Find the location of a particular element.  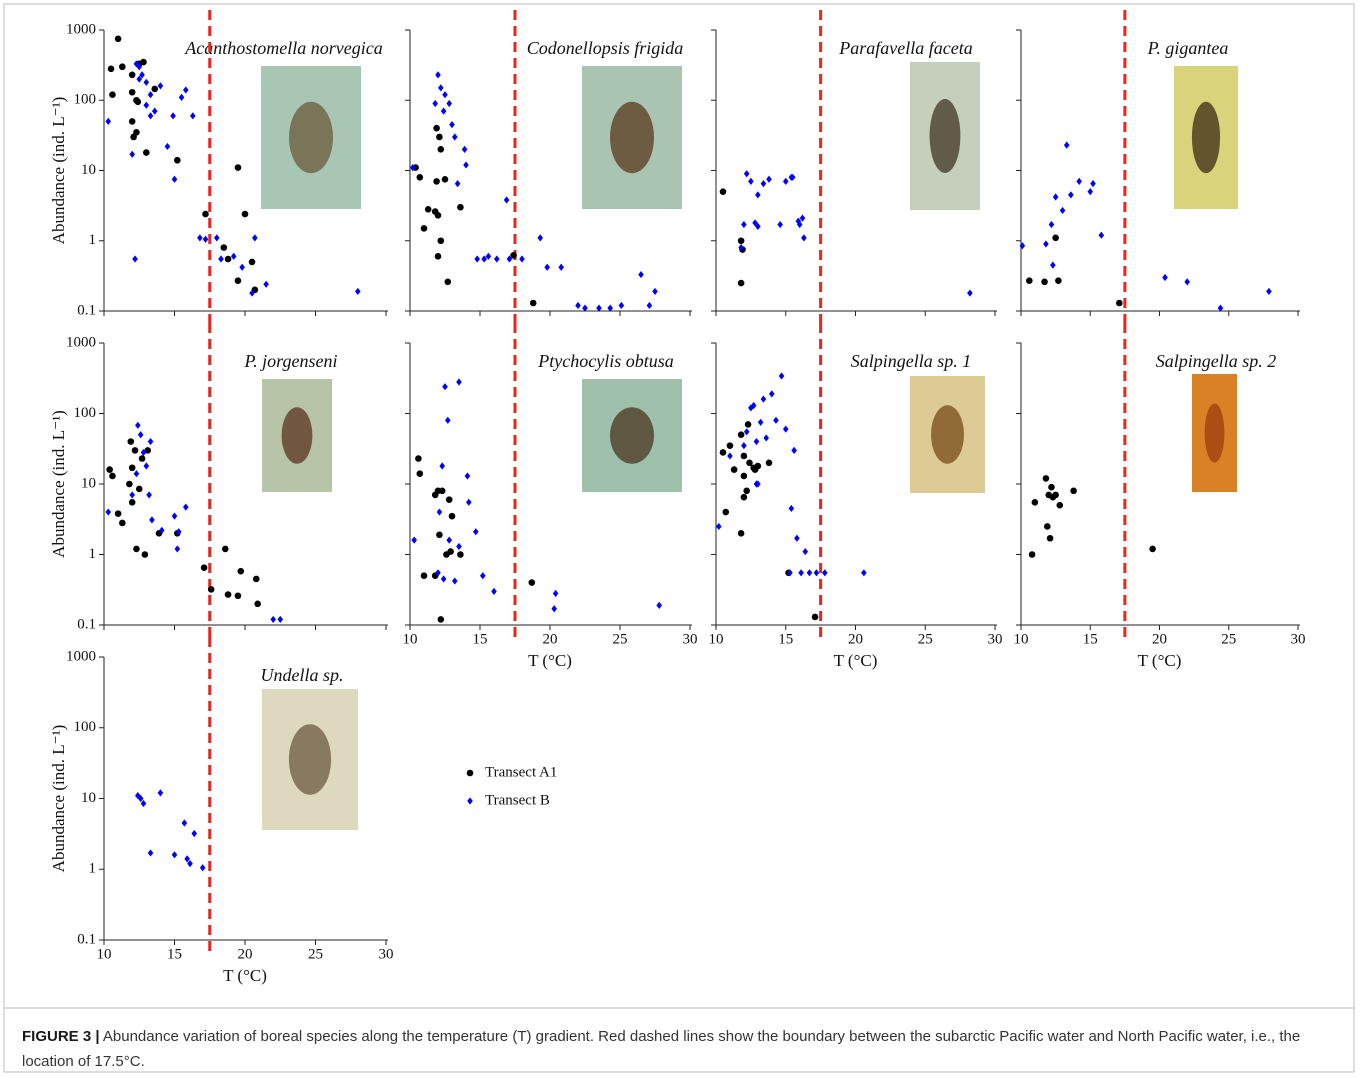

legend-label: Transect B is located at coordinates (517, 800).